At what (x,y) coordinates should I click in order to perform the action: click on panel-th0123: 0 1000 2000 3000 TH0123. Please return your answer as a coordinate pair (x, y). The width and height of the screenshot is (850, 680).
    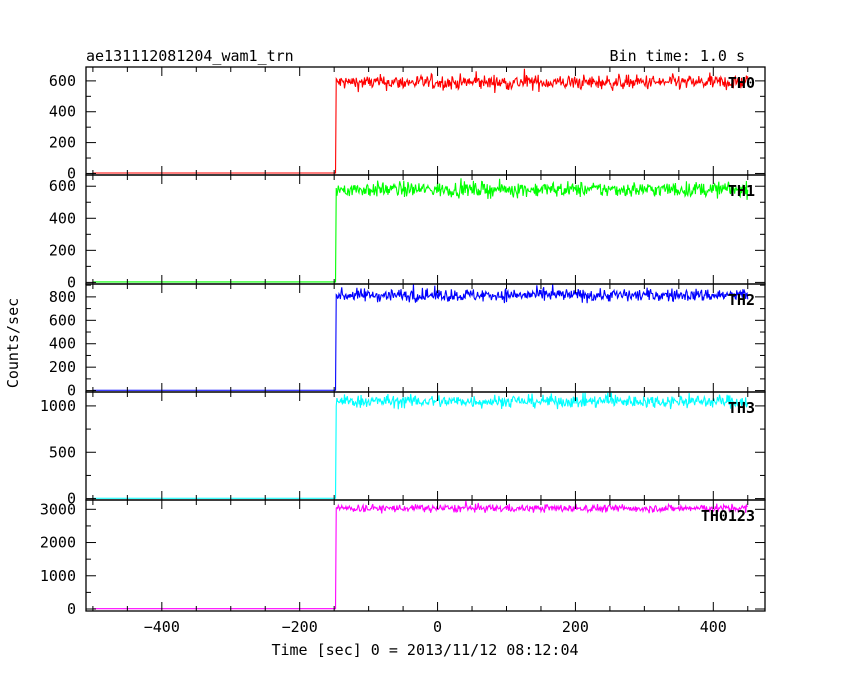
    Looking at the image, I should click on (403, 558).